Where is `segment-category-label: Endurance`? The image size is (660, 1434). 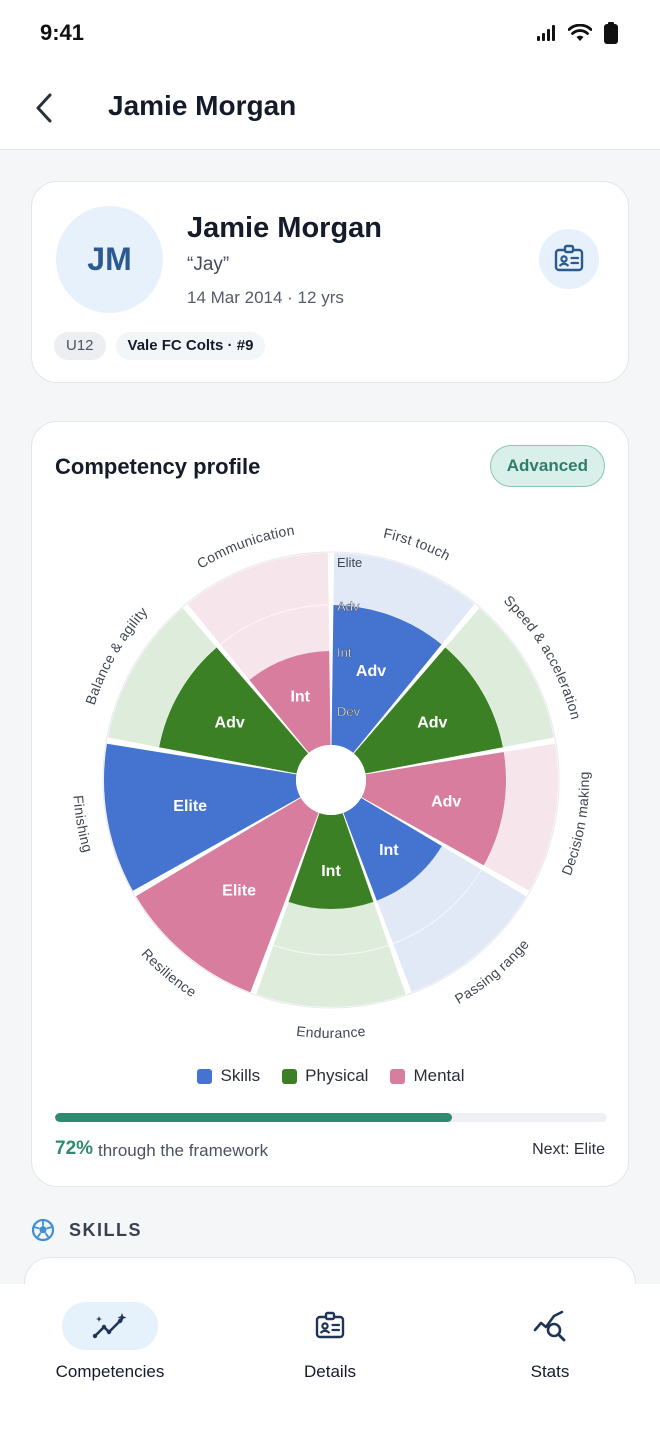 segment-category-label: Endurance is located at coordinates (330, 1032).